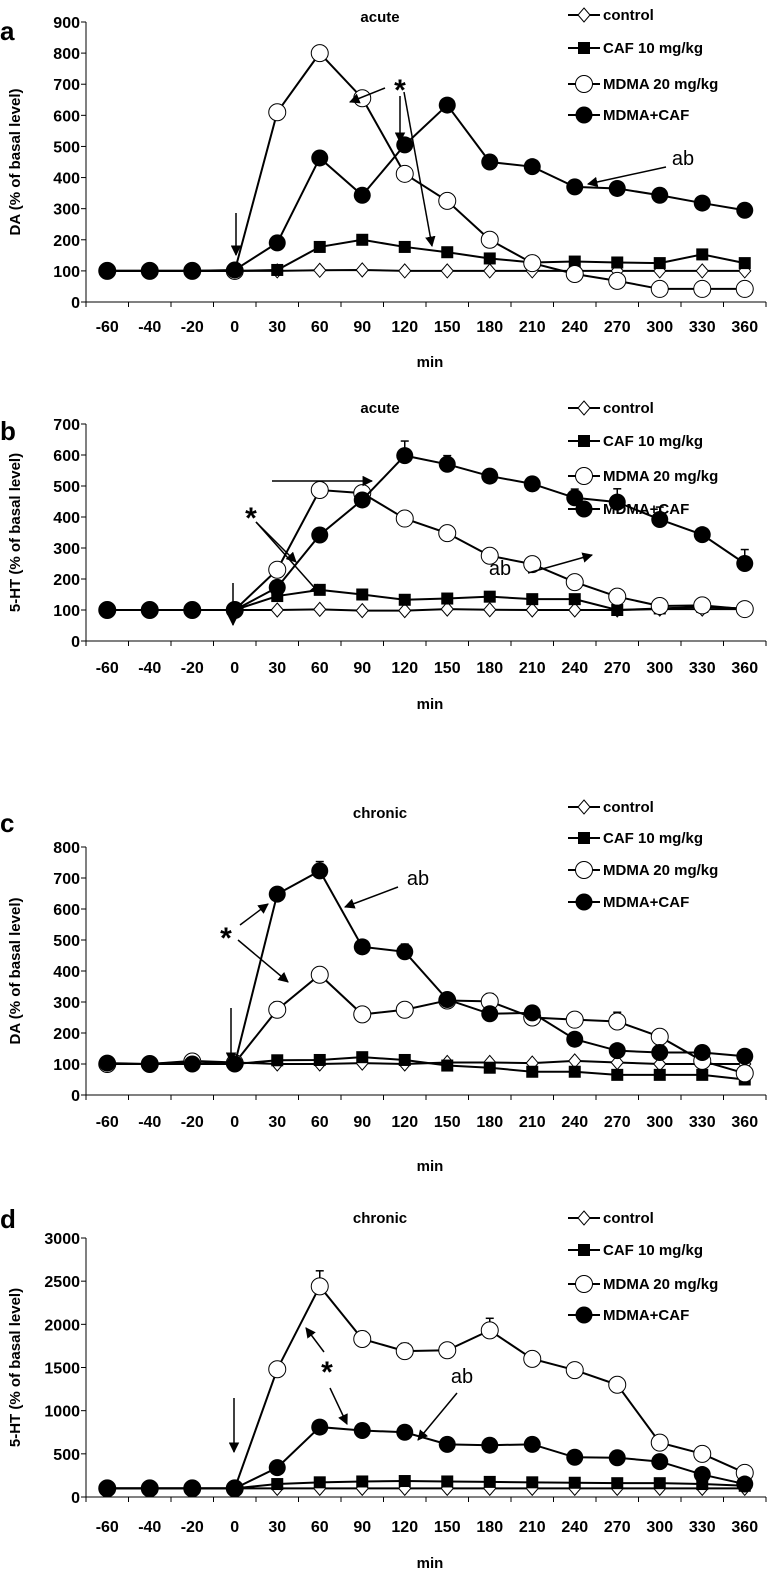  What do you see at coordinates (574, 668) in the screenshot?
I see `x-tick-label: 240` at bounding box center [574, 668].